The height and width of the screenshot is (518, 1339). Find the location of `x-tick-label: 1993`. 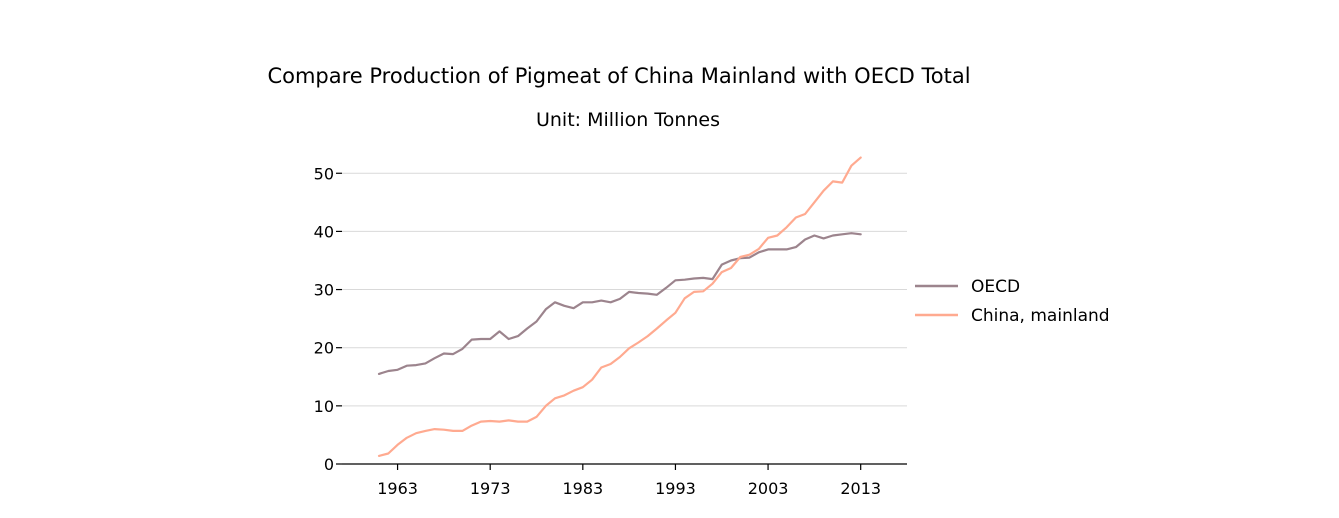

x-tick-label: 1993 is located at coordinates (675, 488).